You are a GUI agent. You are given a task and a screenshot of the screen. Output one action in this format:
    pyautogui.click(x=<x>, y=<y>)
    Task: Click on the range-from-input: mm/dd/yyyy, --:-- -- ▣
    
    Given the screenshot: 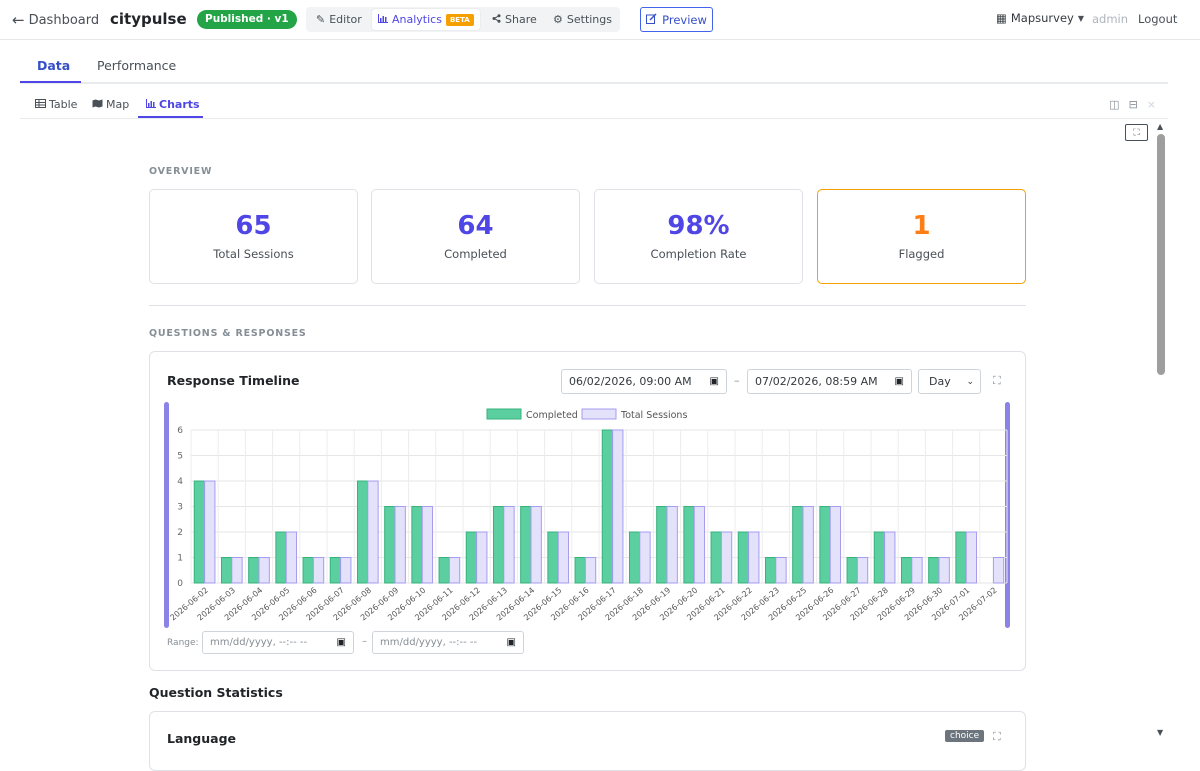 What is the action you would take?
    pyautogui.click(x=278, y=642)
    